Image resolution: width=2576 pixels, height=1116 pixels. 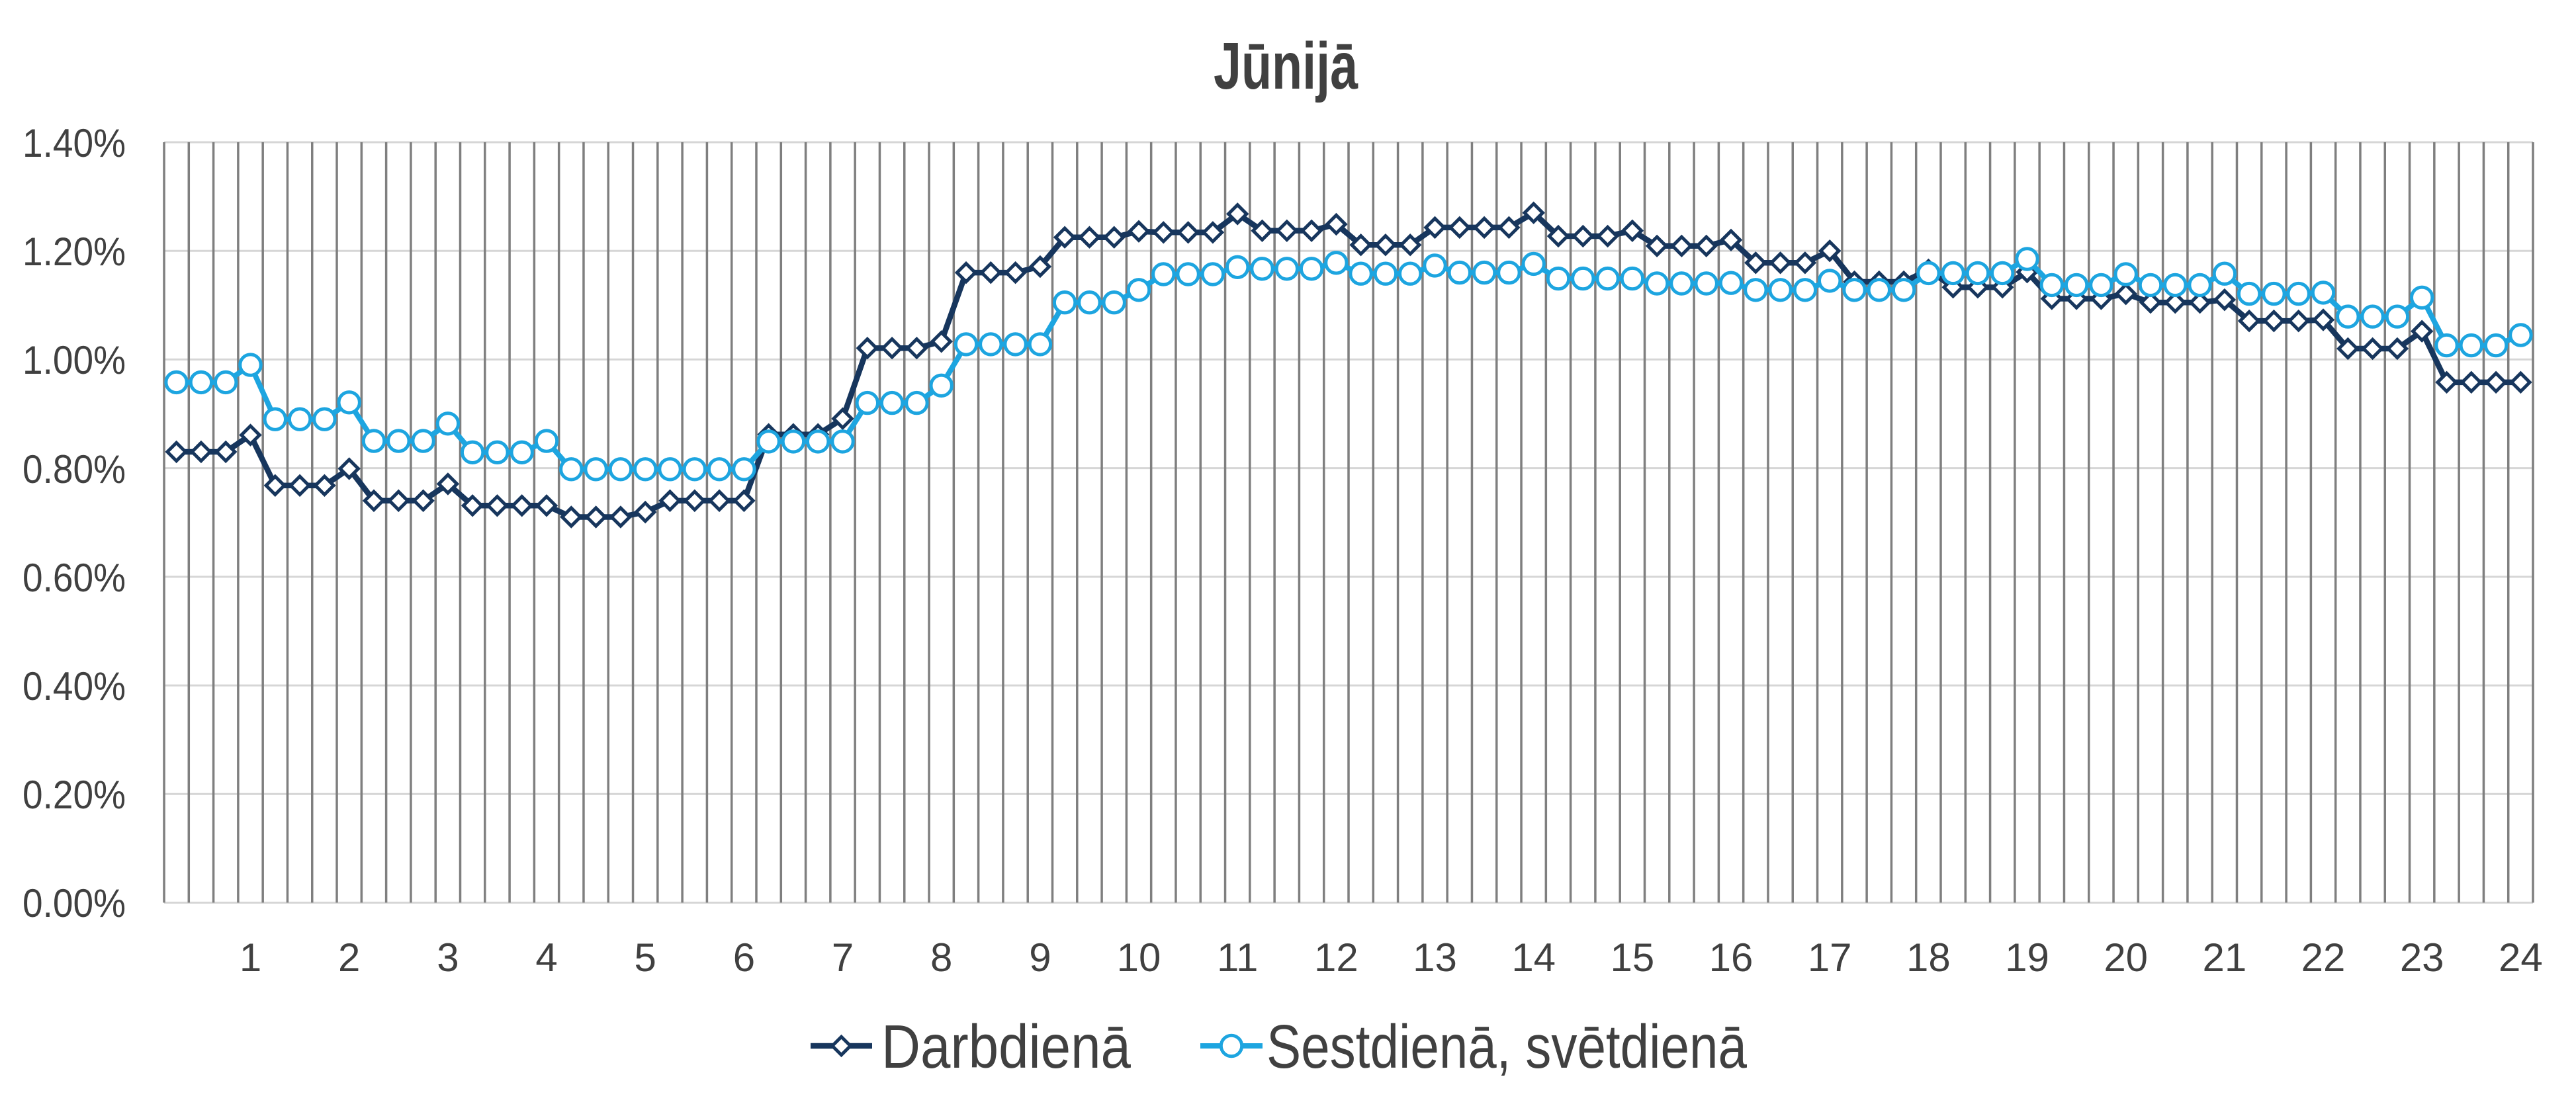 I want to click on svg-text: Jūnijā, so click(x=1286, y=66).